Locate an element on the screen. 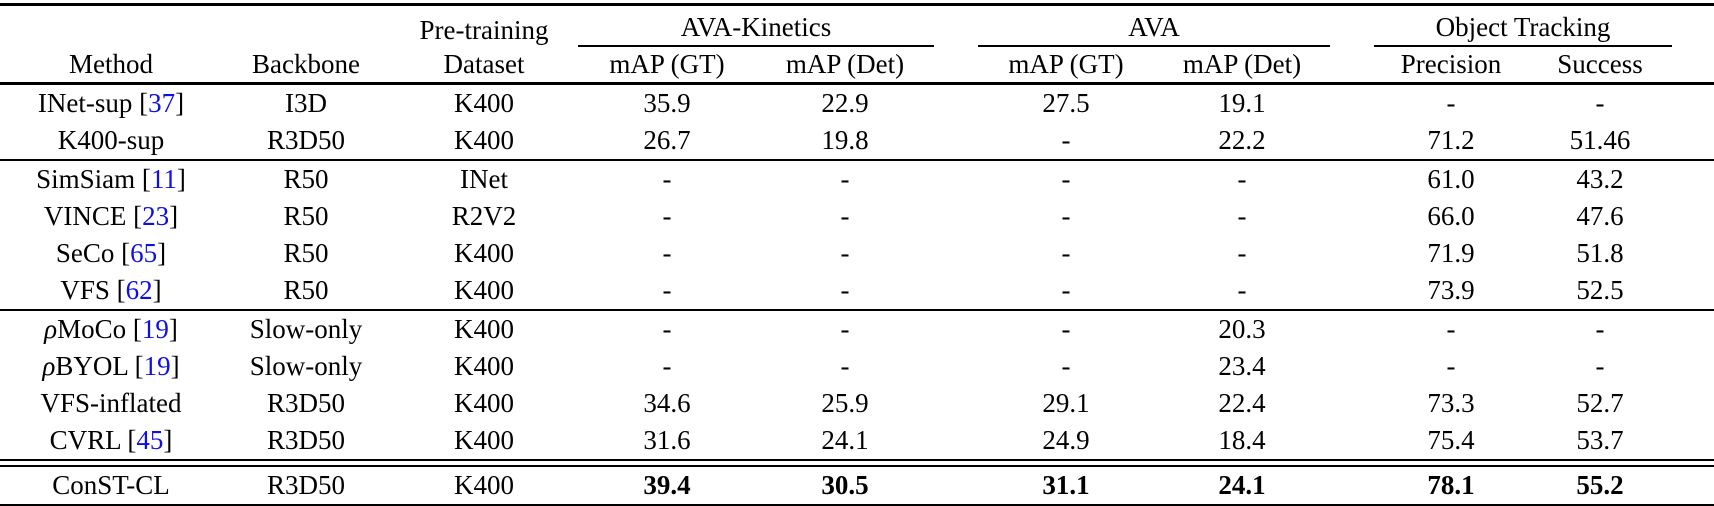  blank-cell is located at coordinates (306, 26).